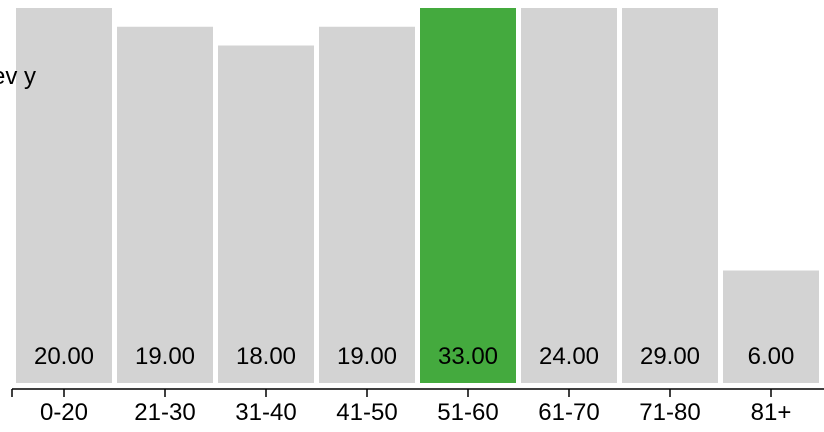 The image size is (824, 432). What do you see at coordinates (64, 356) in the screenshot?
I see `bar-value-label: 20.00` at bounding box center [64, 356].